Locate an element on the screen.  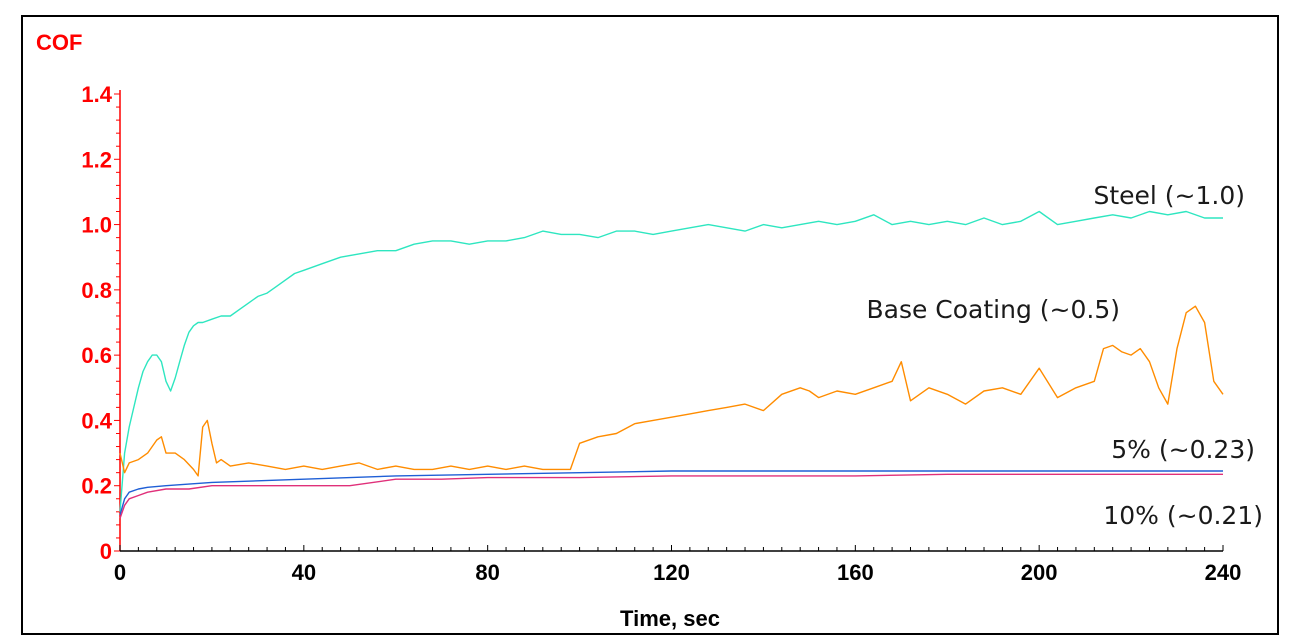
annotation-steel: Steel (~1.0) is located at coordinates (1169, 195).